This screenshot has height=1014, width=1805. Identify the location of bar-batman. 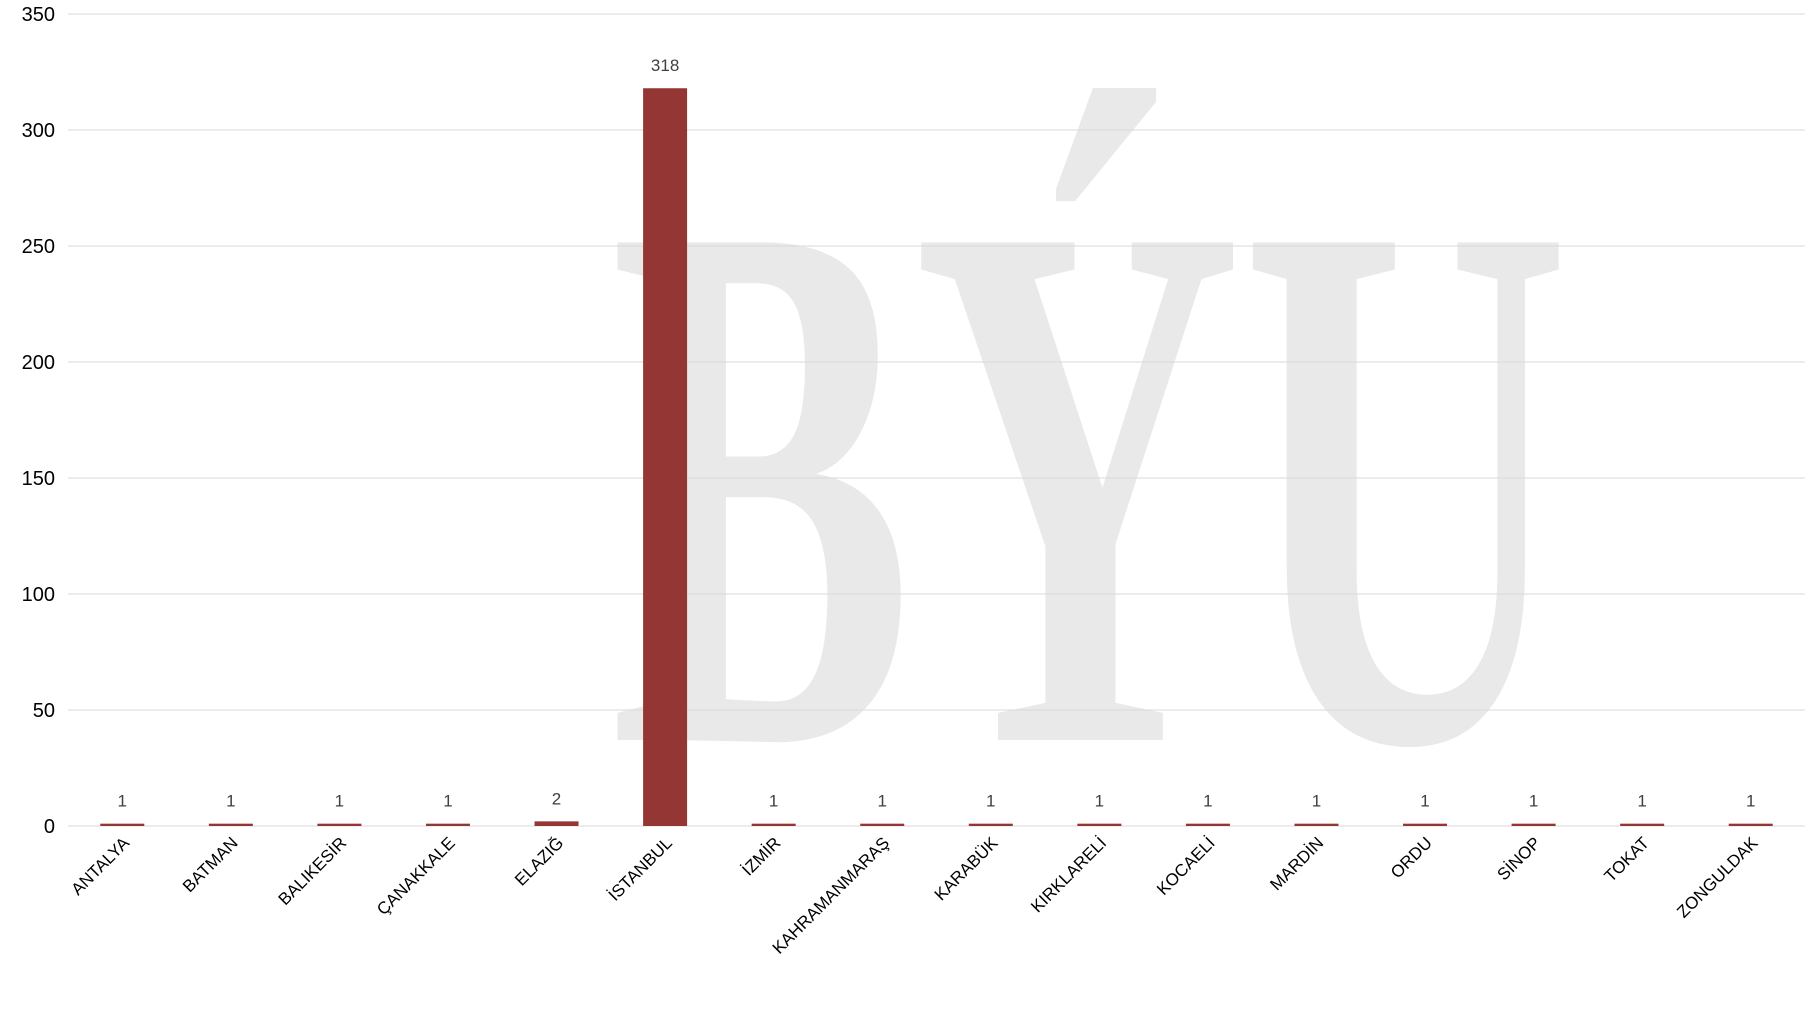
(230, 824).